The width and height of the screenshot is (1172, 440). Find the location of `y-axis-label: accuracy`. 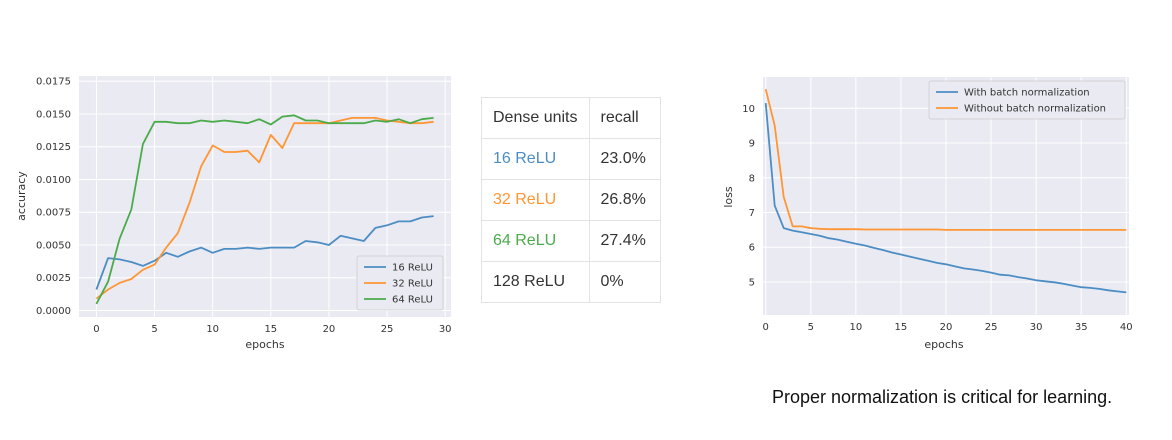

y-axis-label: accuracy is located at coordinates (21, 196).